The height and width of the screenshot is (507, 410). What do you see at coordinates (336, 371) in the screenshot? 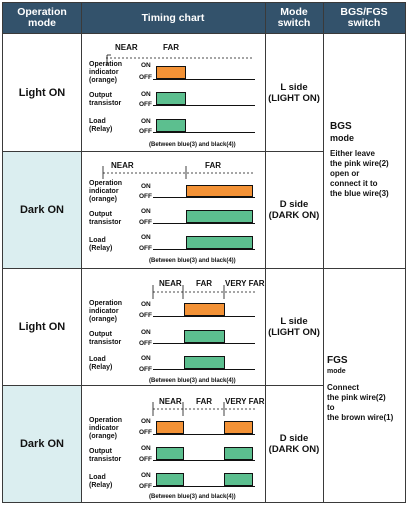
I see `fgs-subtitle: mode` at bounding box center [336, 371].